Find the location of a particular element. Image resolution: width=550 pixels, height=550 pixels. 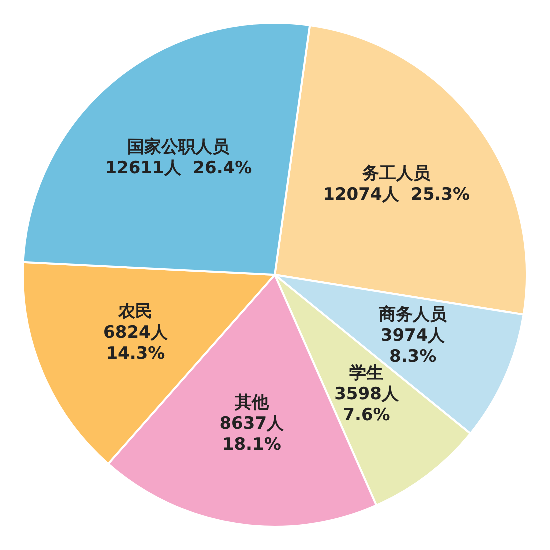

data-label: 12074人 25.3% is located at coordinates (396, 195).